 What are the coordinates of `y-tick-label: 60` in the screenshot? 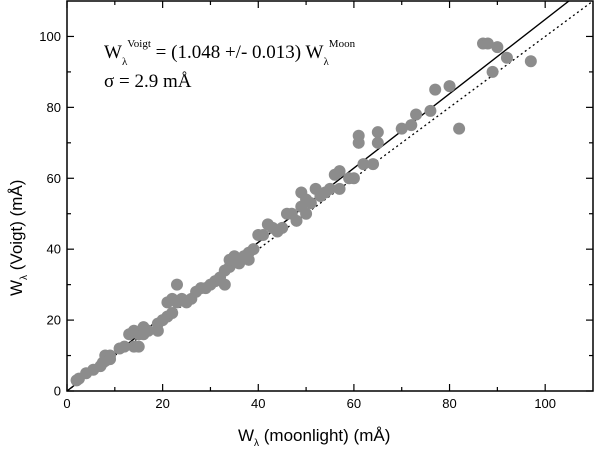 It's located at (54, 178).